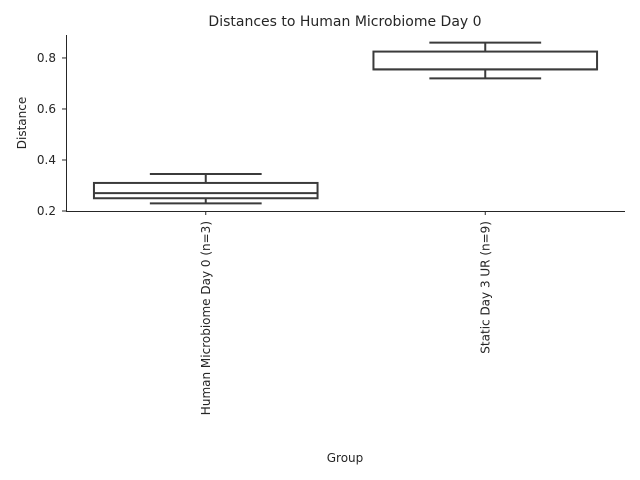 The width and height of the screenshot is (640, 480). Describe the element at coordinates (46, 160) in the screenshot. I see `y-tick-label: 0.4` at that location.